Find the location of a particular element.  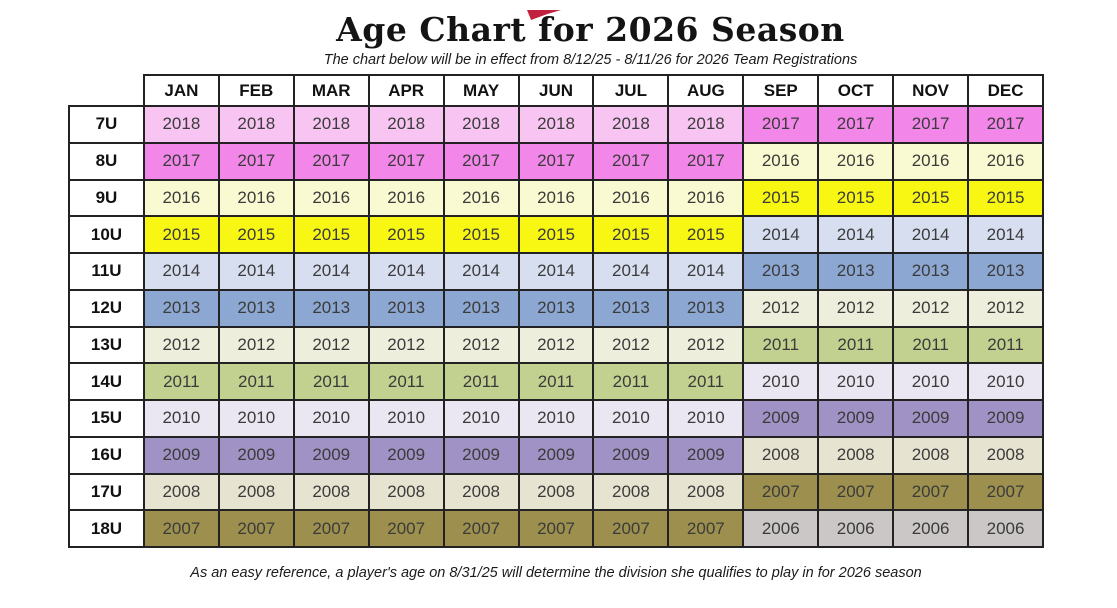

division-label: 10U is located at coordinates (106, 234).